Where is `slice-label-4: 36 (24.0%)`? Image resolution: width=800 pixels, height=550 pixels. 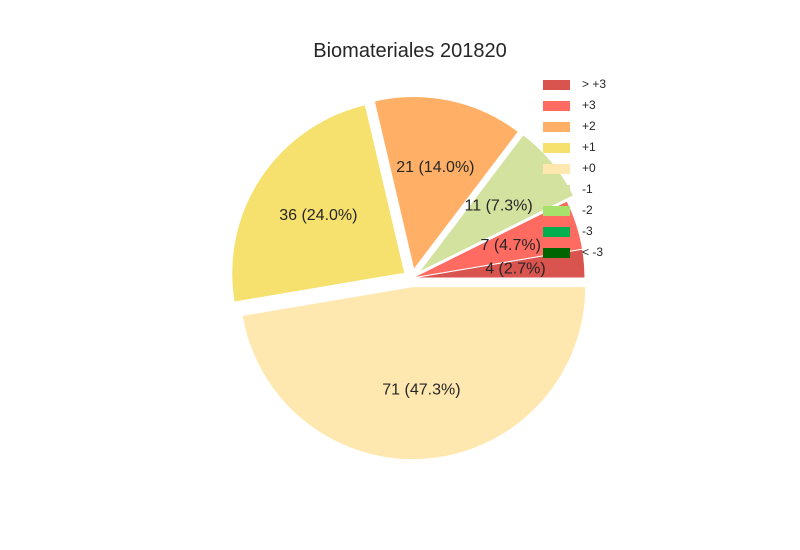
slice-label-4: 36 (24.0%) is located at coordinates (318, 215).